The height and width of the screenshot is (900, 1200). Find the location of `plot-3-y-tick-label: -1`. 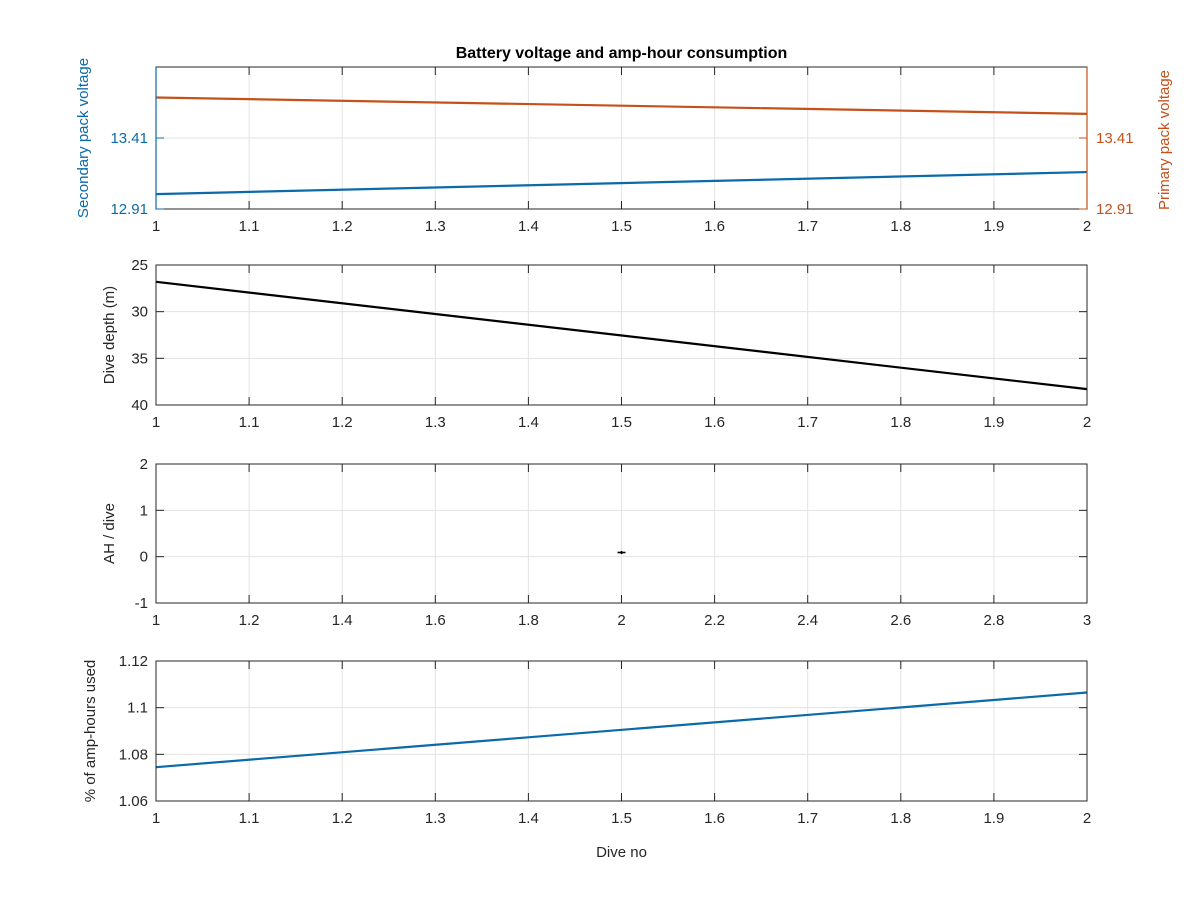

plot-3-y-tick-label: -1 is located at coordinates (141, 603).